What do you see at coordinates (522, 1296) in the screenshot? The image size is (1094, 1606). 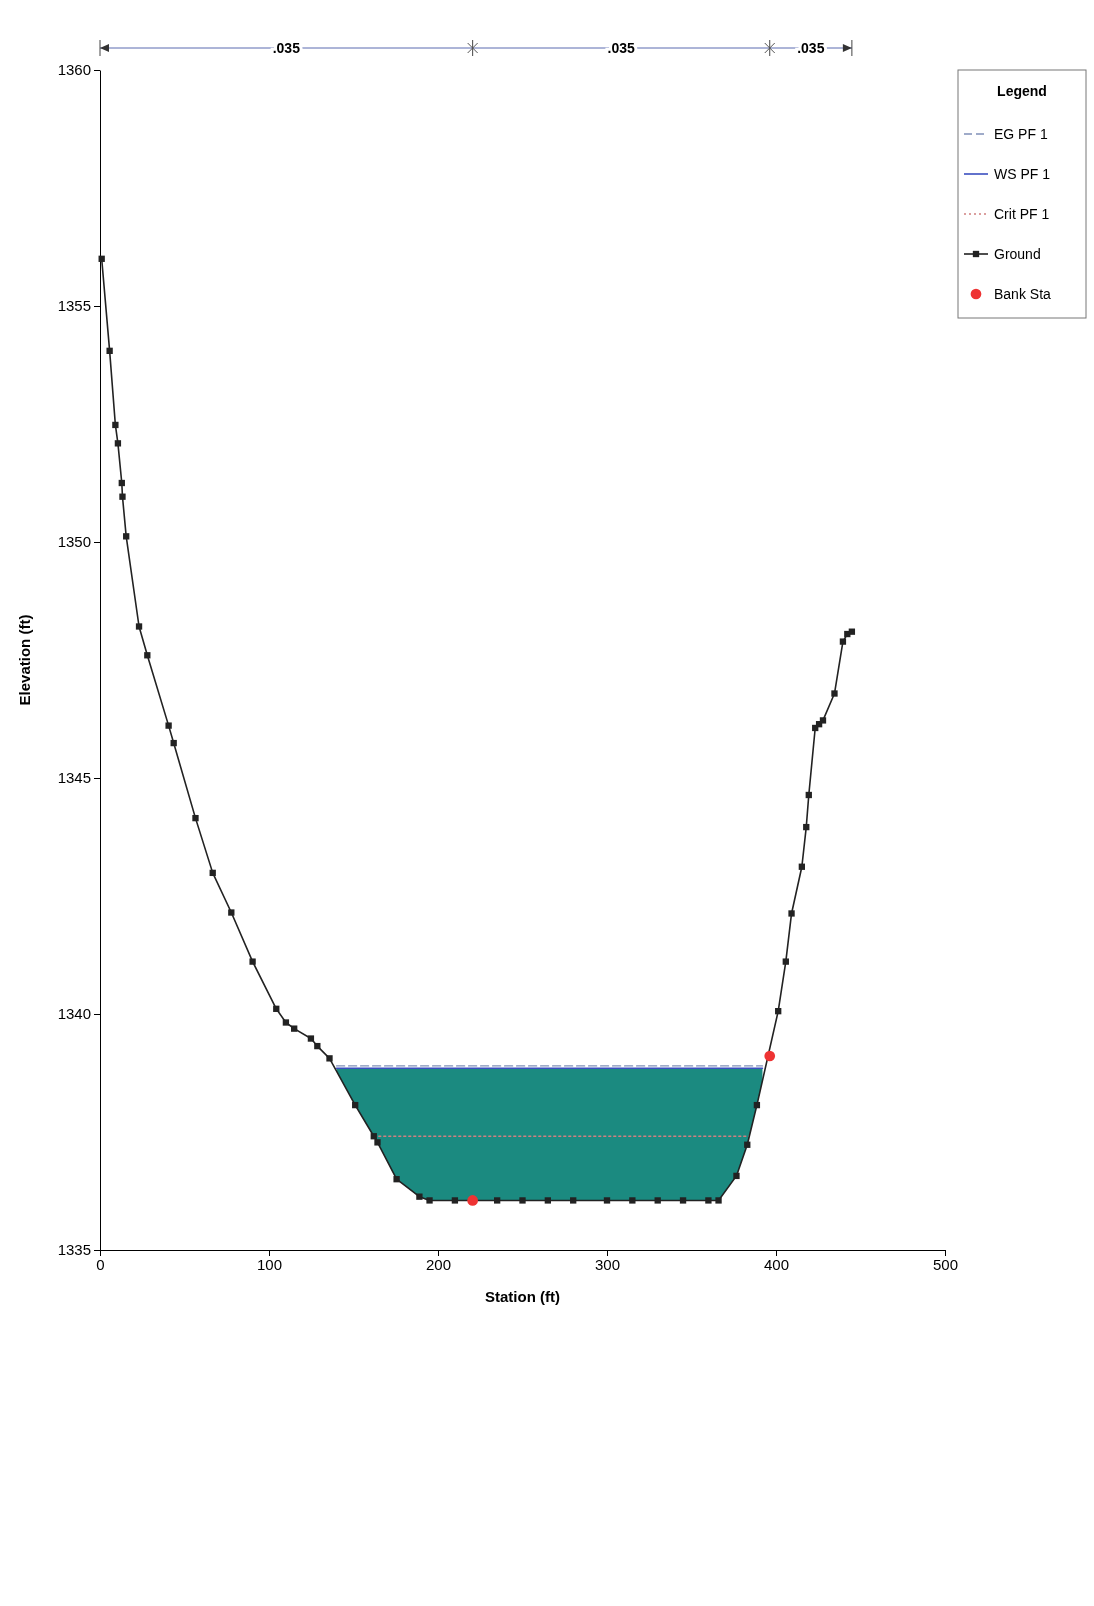 I see `x-axis-title: Station (ft)` at bounding box center [522, 1296].